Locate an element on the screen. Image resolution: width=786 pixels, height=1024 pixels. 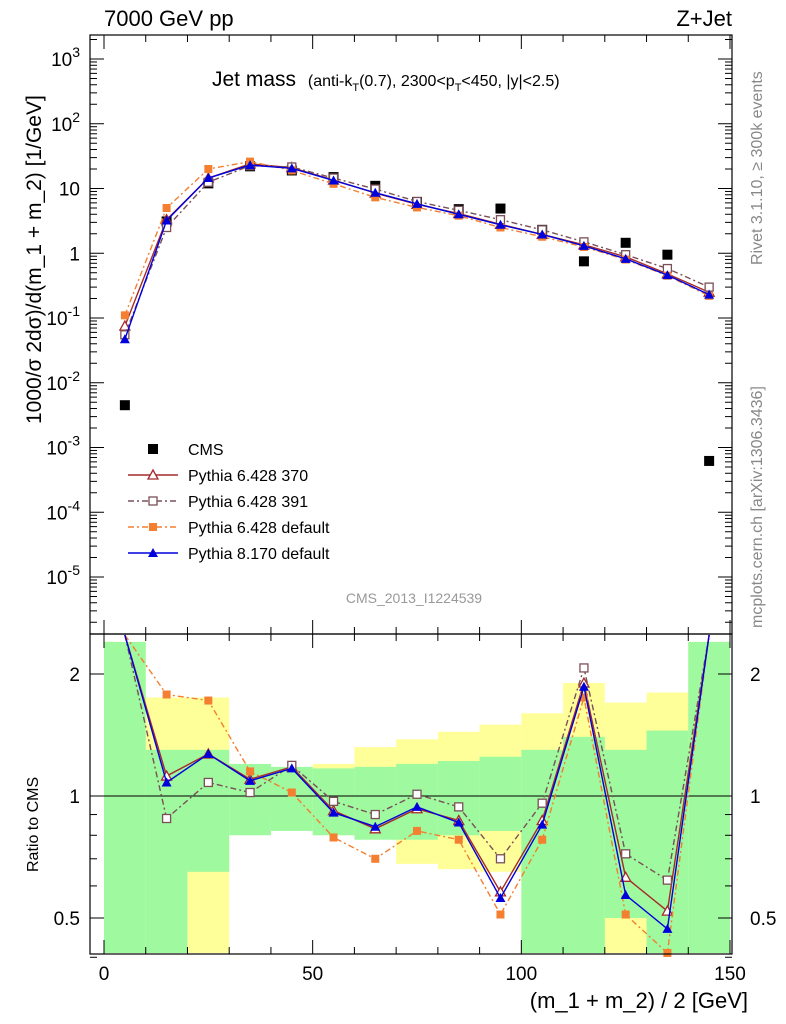
main-y-tick-label: 10⁻⁵ is located at coordinates (63, 575).